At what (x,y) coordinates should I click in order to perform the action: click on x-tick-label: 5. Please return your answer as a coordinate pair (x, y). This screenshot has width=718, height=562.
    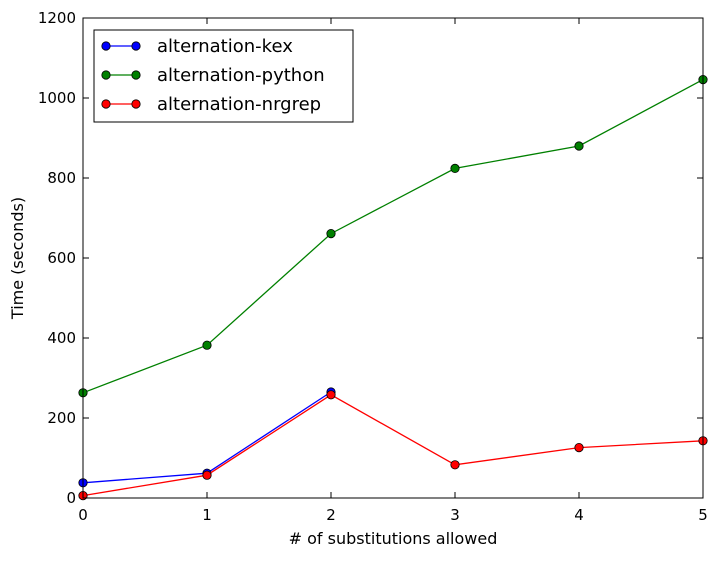
    Looking at the image, I should click on (703, 515).